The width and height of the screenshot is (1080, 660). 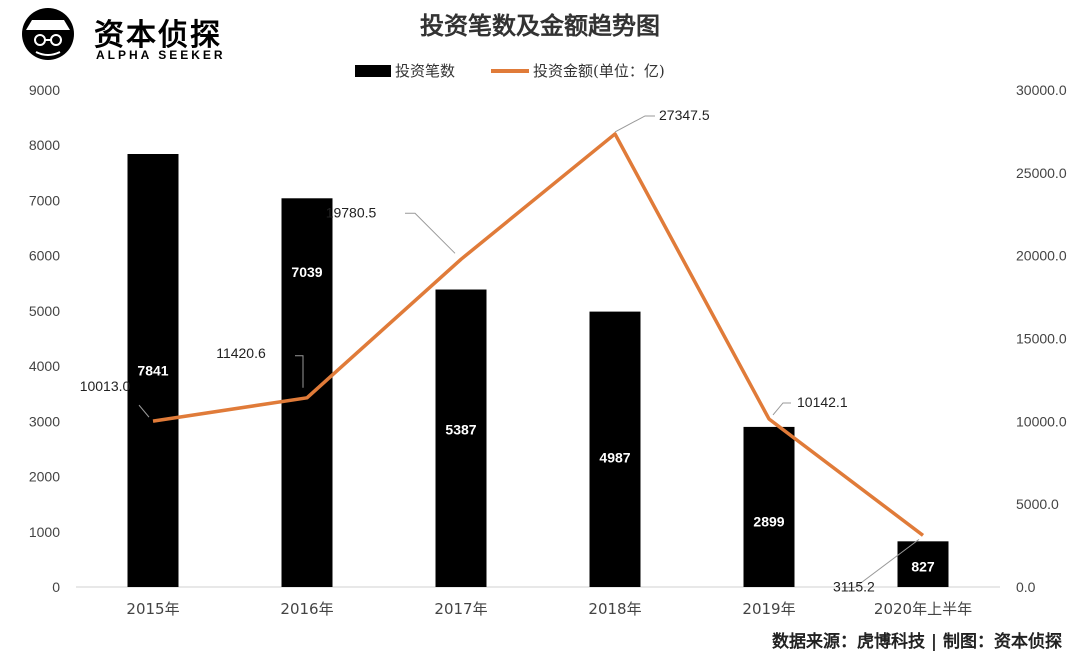 What do you see at coordinates (460, 429) in the screenshot?
I see `bar-value-label: 5387` at bounding box center [460, 429].